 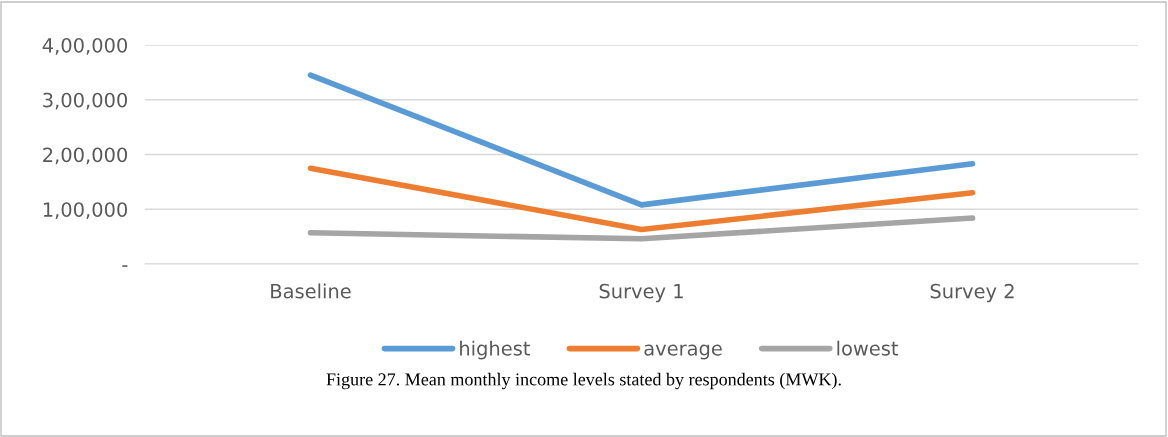 I want to click on legend-label: highest, so click(x=495, y=350).